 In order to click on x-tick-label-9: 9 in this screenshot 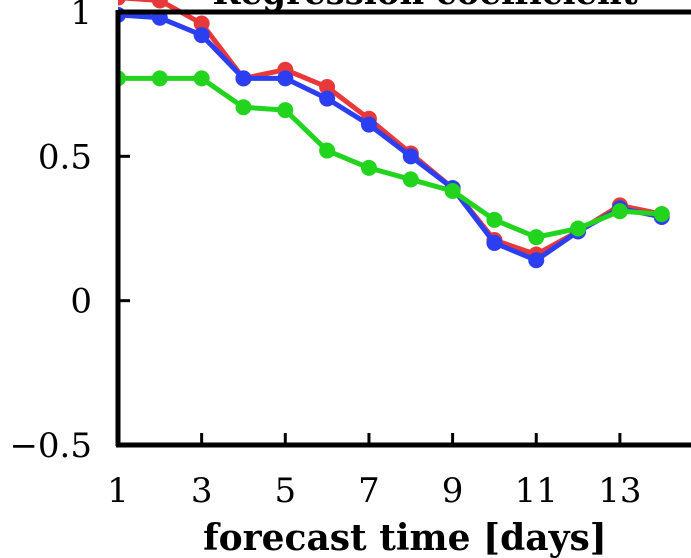, I will do `click(453, 491)`.